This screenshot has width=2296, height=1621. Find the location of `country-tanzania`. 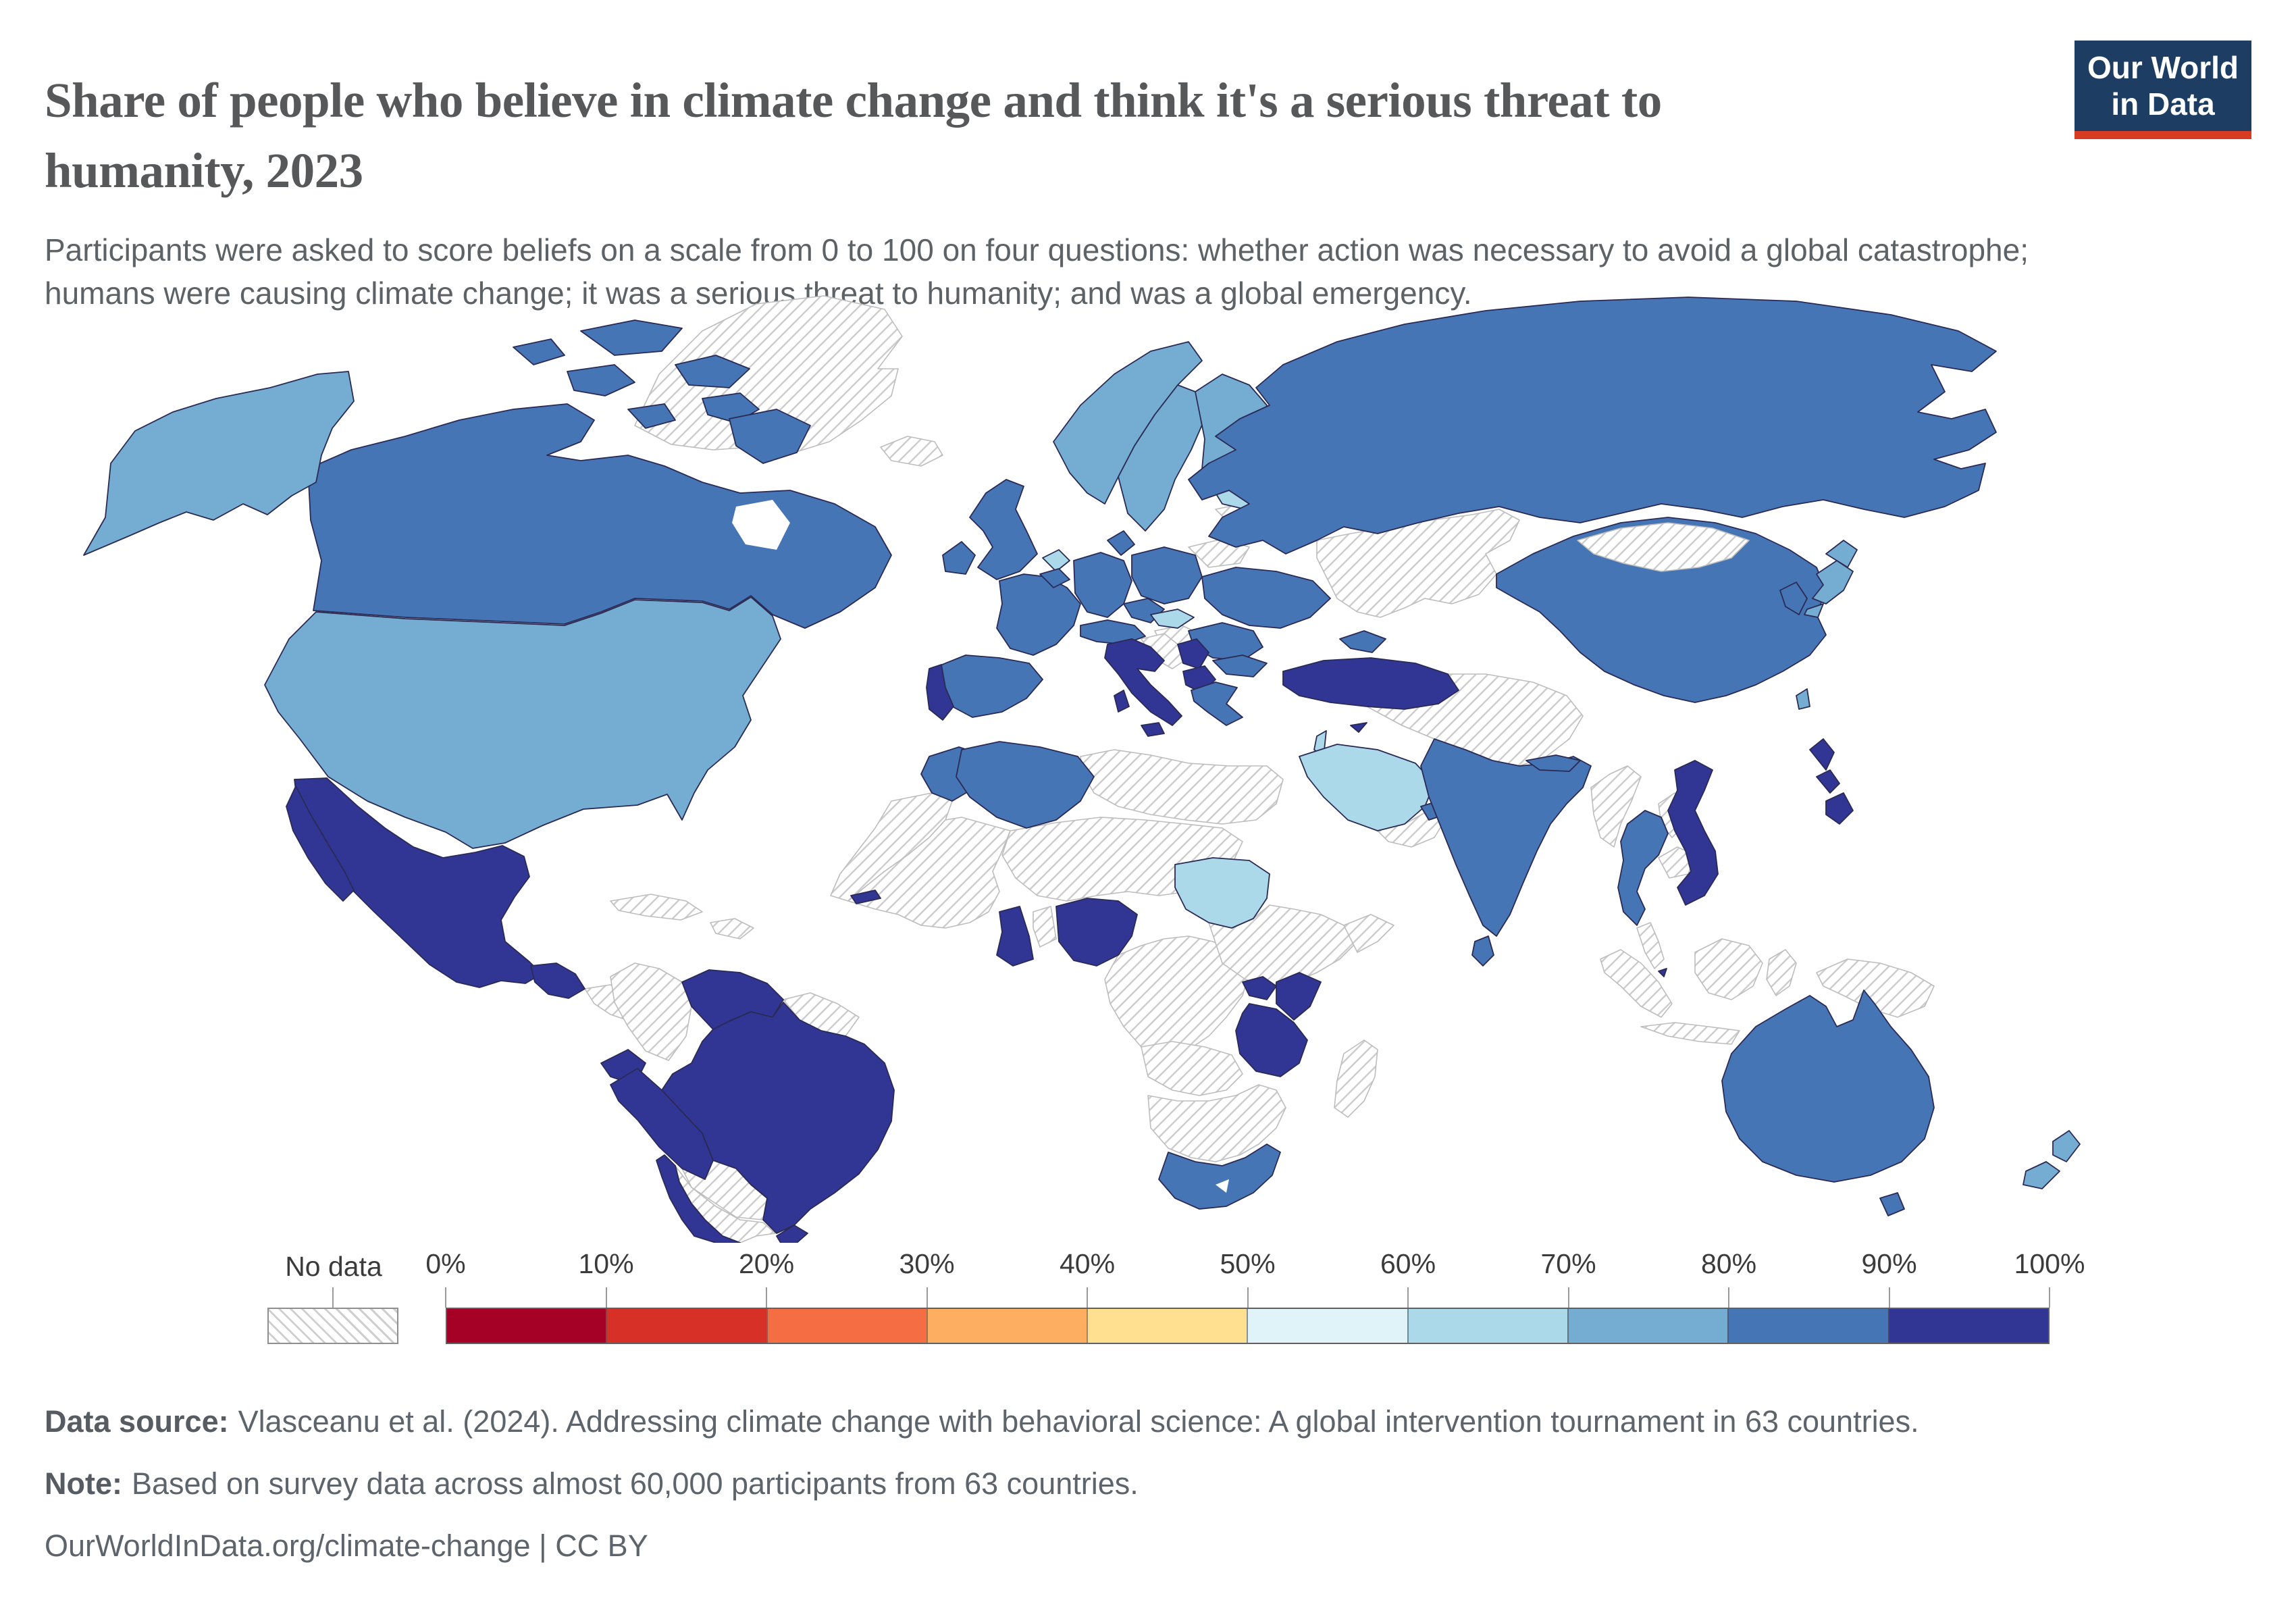

country-tanzania is located at coordinates (1271, 1040).